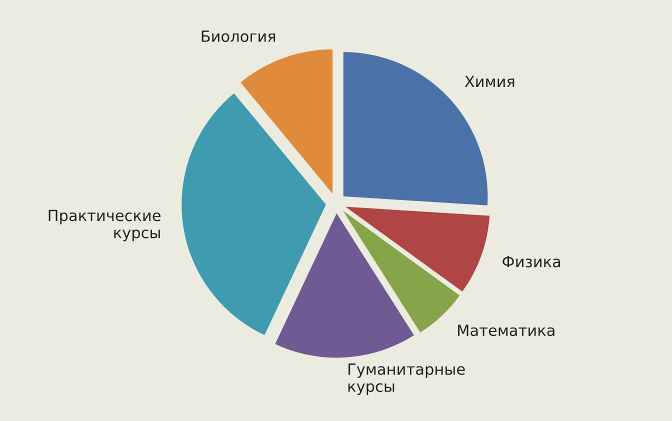  What do you see at coordinates (489, 81) in the screenshot?
I see `slice-label: Химия` at bounding box center [489, 81].